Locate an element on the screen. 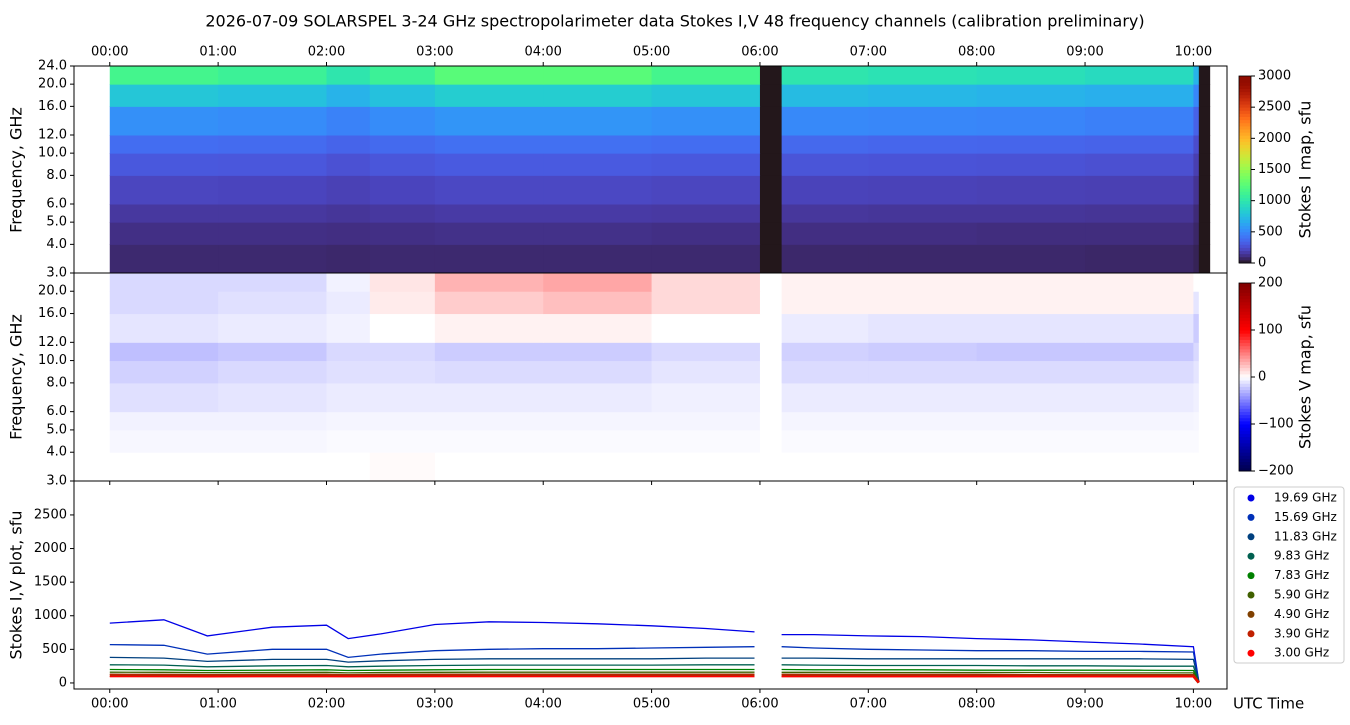 This screenshot has width=1350, height=725. colorbar-tick-label: 0 is located at coordinates (1262, 263).